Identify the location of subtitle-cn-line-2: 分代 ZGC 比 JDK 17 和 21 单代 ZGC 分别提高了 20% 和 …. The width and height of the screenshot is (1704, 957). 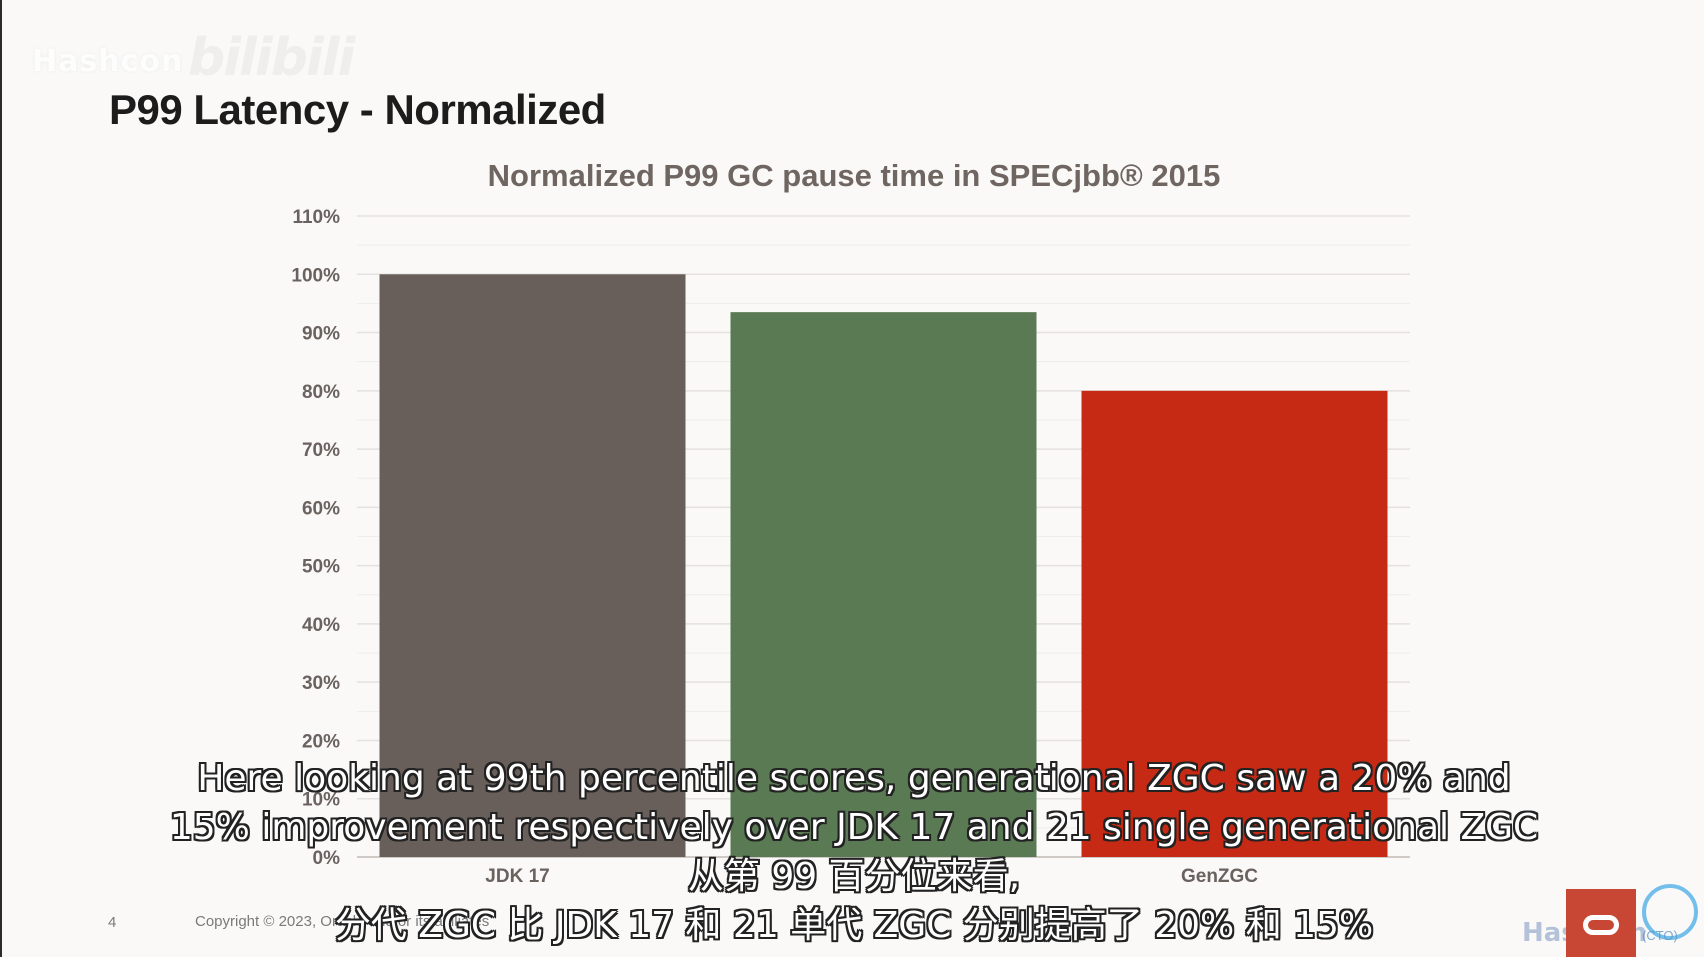
(854, 925).